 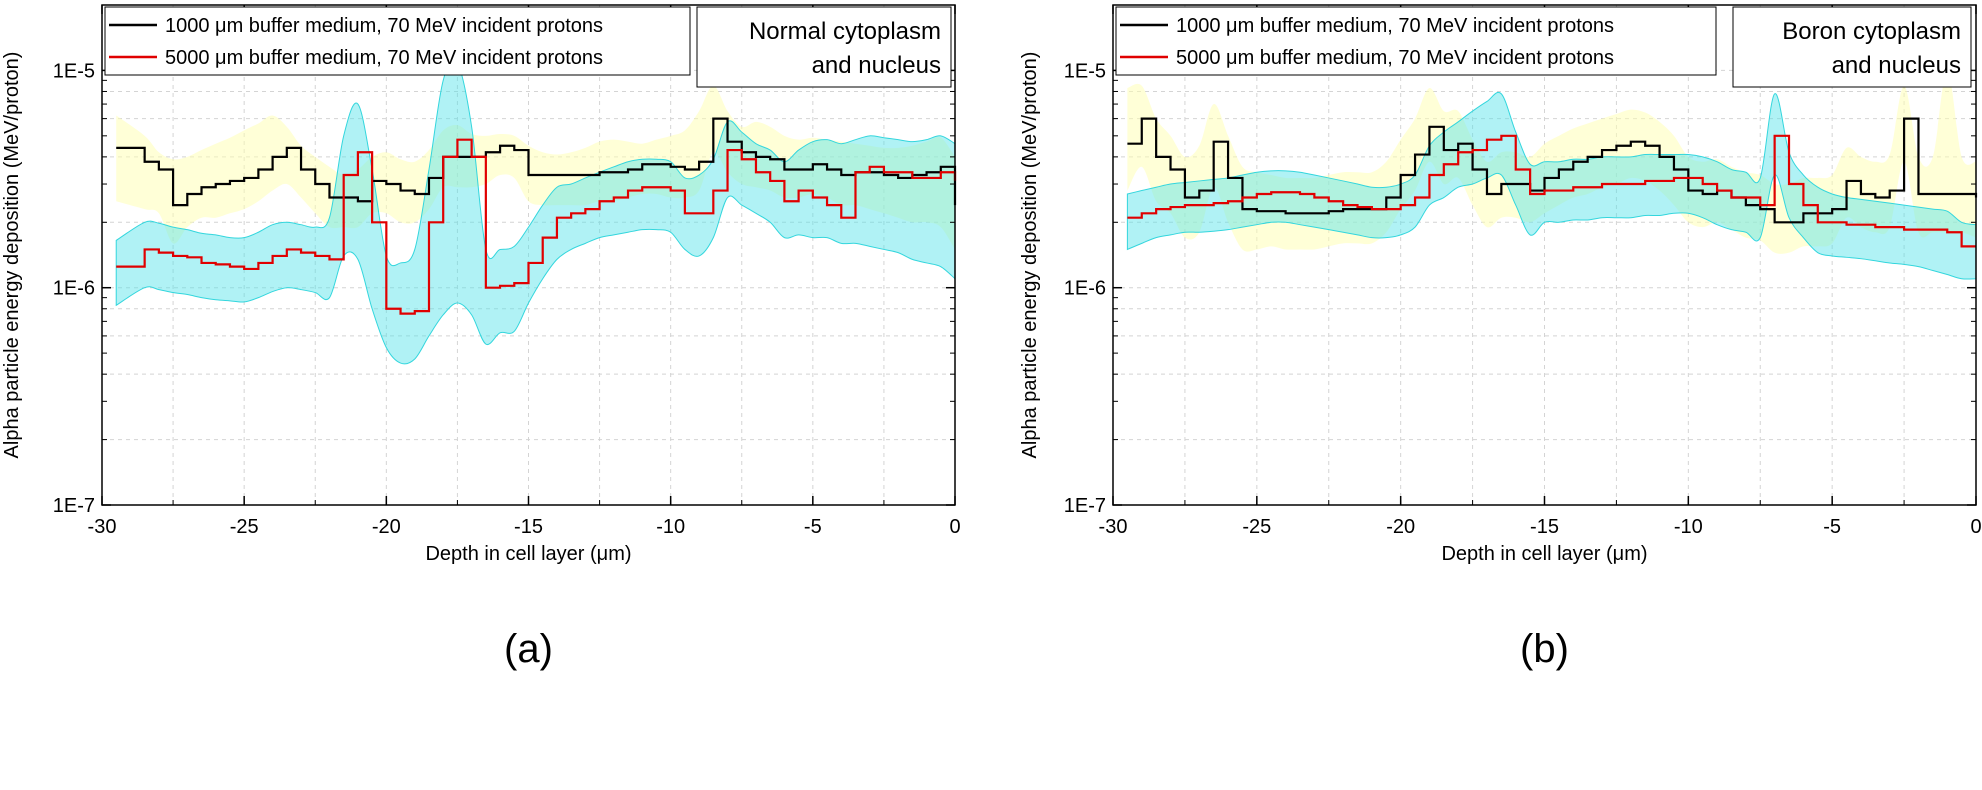 I want to click on annotation: Normal cytoplasm and nucleus, so click(x=824, y=47).